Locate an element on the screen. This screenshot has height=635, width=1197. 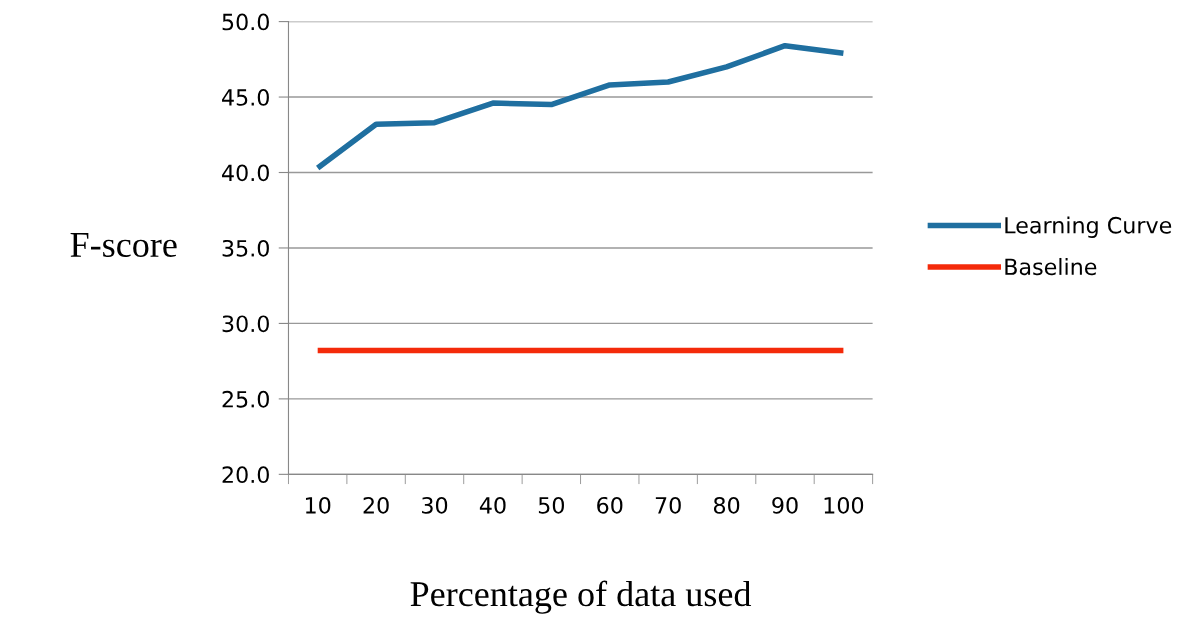
x-tick-label: 70 is located at coordinates (668, 505).